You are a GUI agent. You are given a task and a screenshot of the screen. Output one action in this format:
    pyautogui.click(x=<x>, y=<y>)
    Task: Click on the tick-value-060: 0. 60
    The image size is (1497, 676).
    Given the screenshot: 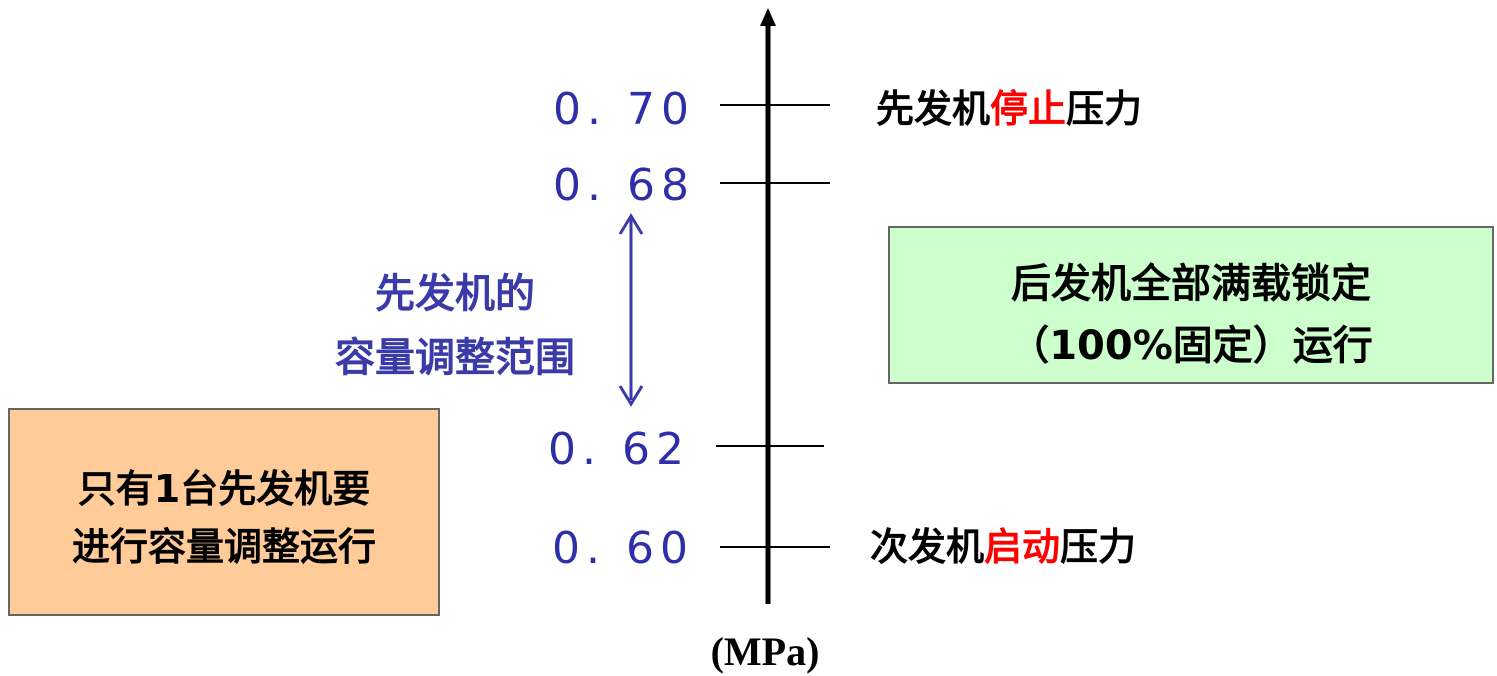 What is the action you would take?
    pyautogui.click(x=623, y=548)
    